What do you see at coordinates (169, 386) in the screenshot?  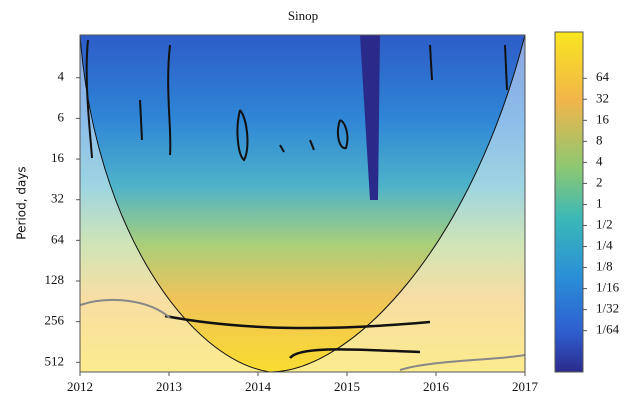 I see `x-tick-label: 2013` at bounding box center [169, 386].